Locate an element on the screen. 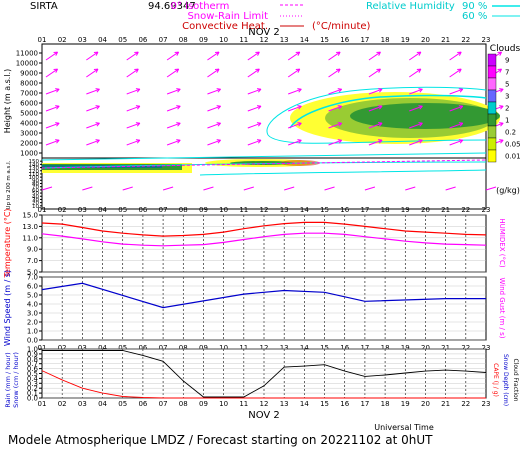 The height and width of the screenshot is (450, 528). p1-hour-label-04: 04 is located at coordinates (102, 40).